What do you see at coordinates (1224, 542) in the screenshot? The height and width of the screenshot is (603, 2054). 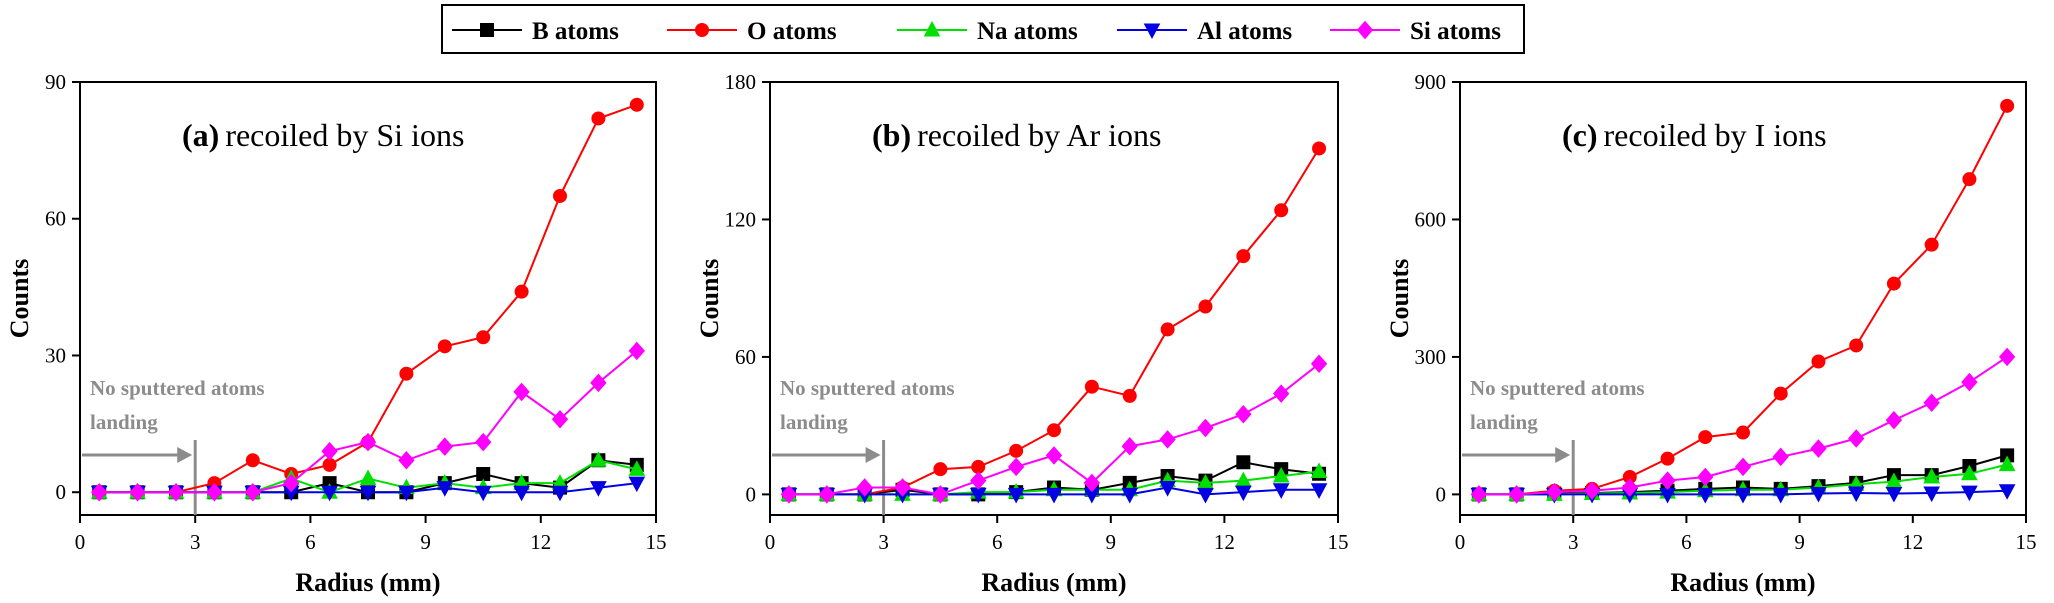 I see `x-tick-label: 12` at bounding box center [1224, 542].